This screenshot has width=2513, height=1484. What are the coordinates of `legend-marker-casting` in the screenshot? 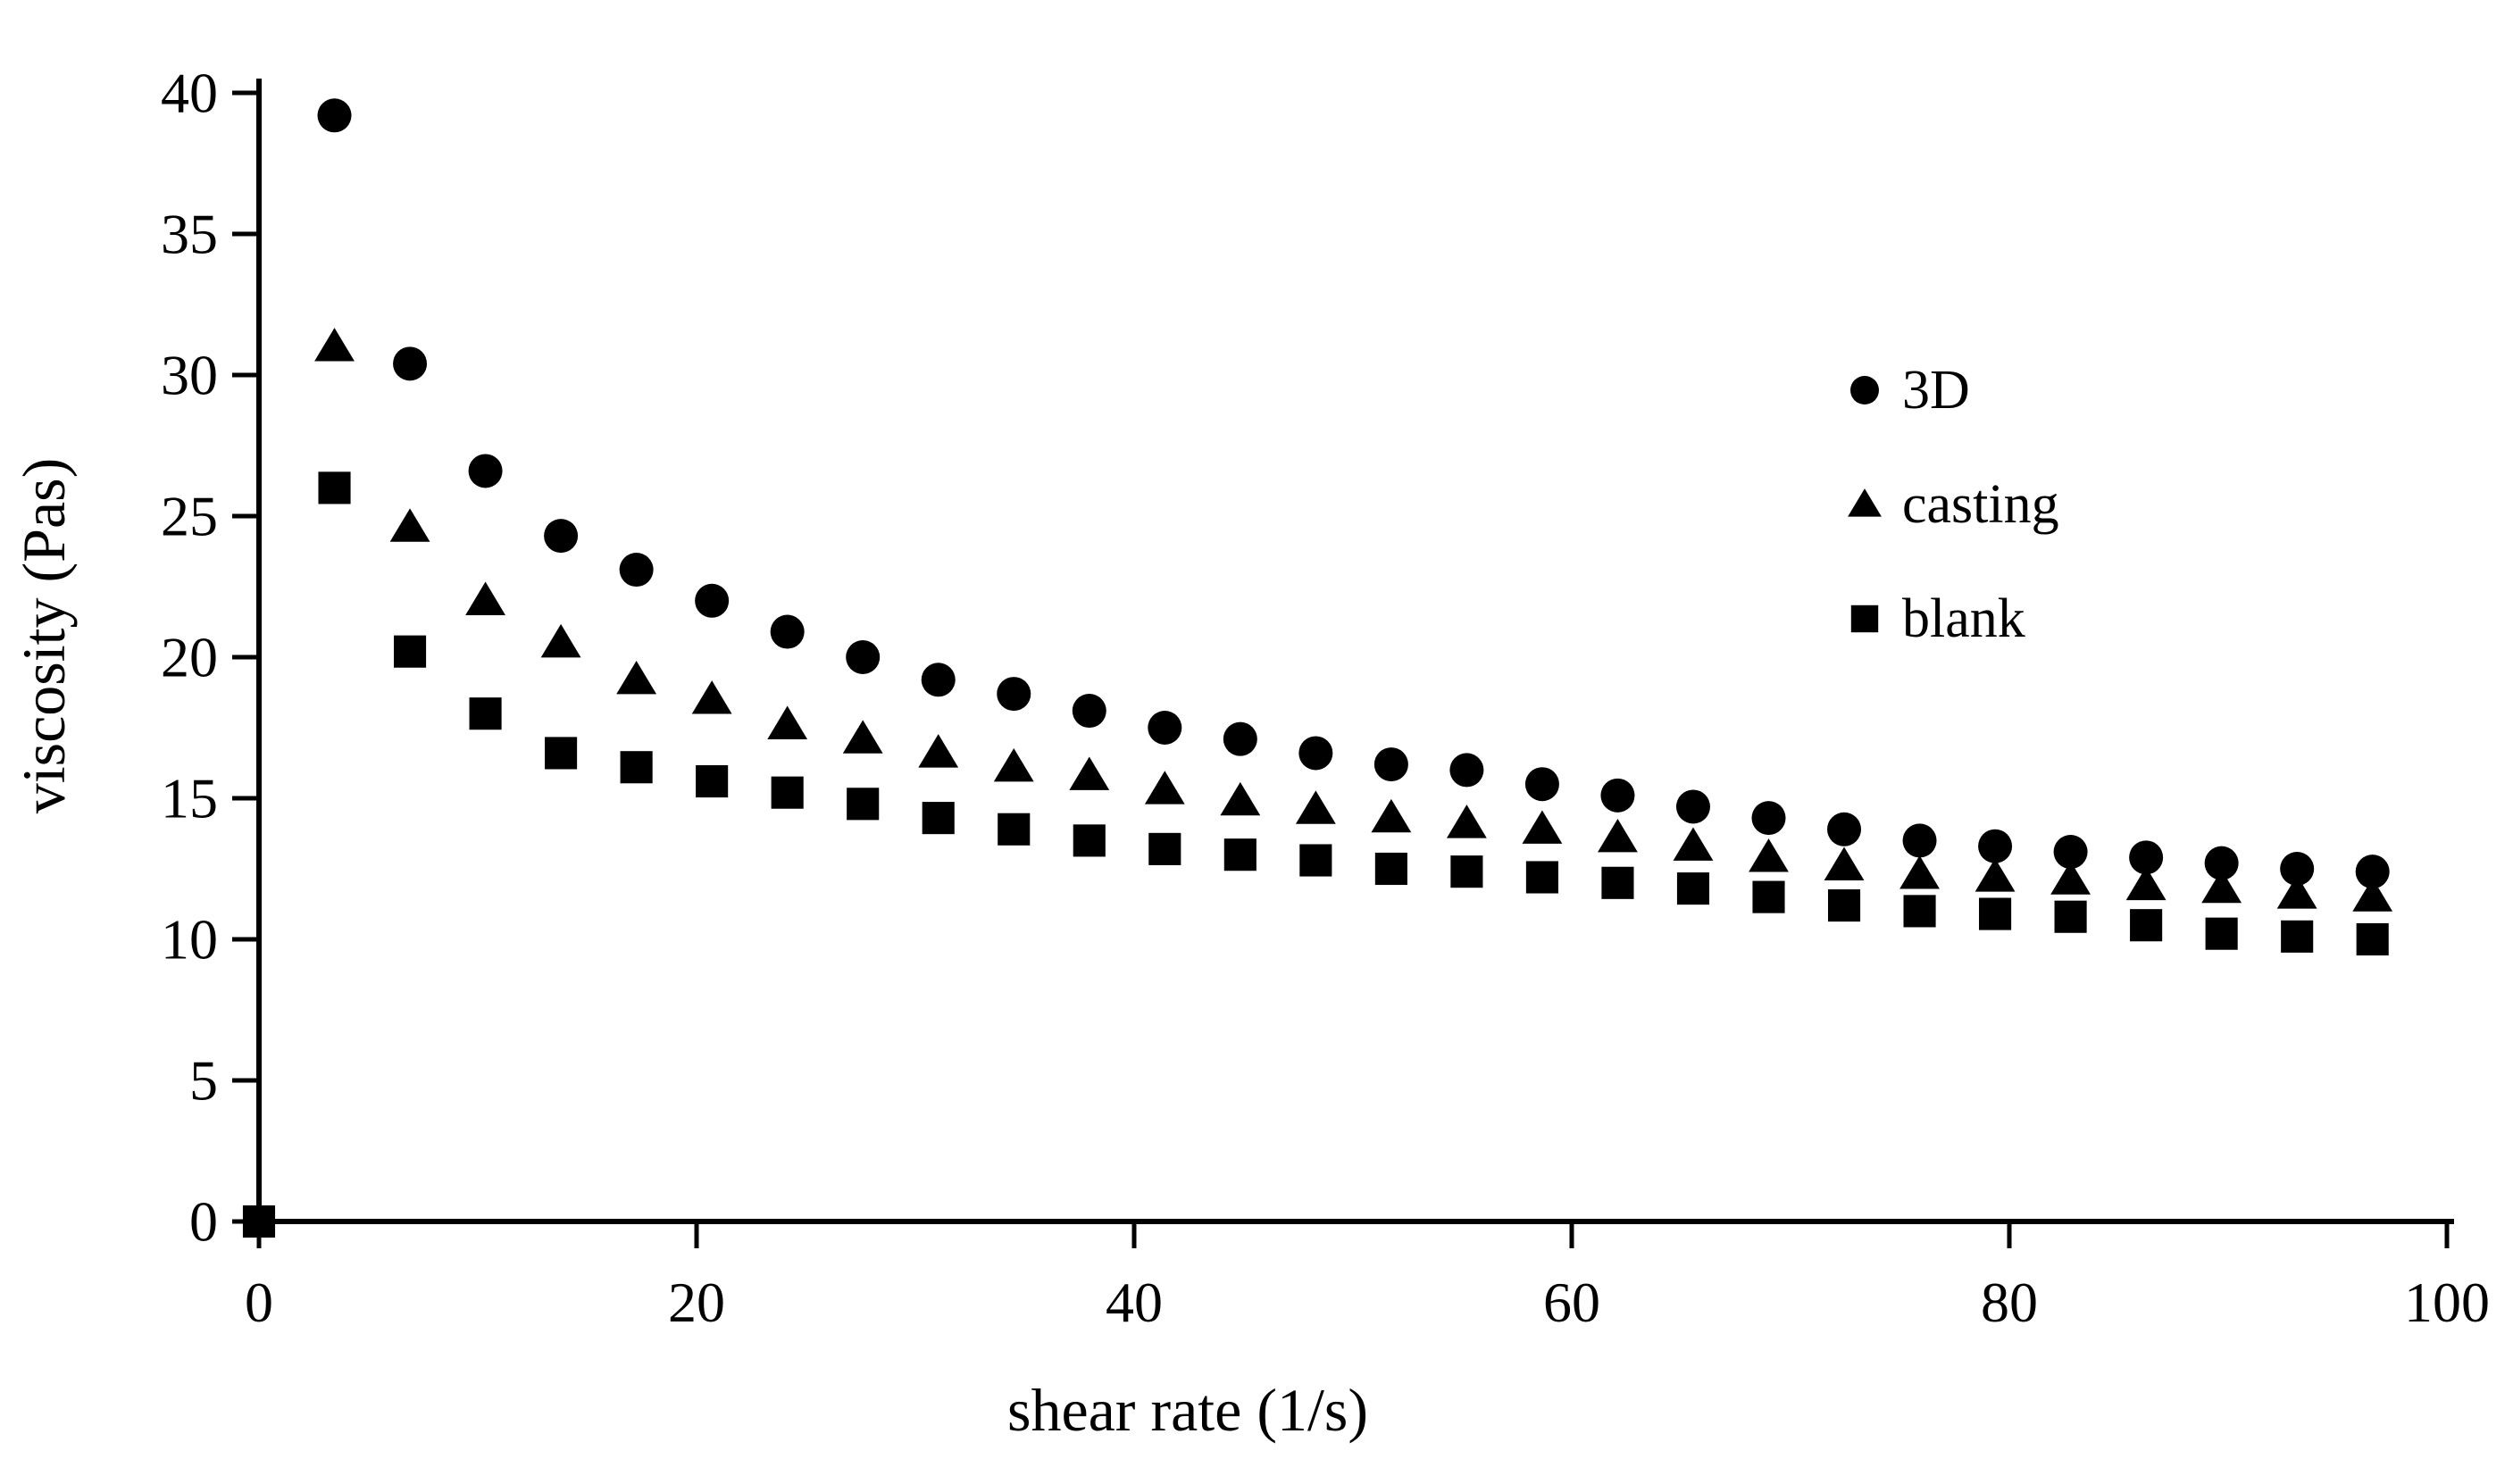 It's located at (1865, 502).